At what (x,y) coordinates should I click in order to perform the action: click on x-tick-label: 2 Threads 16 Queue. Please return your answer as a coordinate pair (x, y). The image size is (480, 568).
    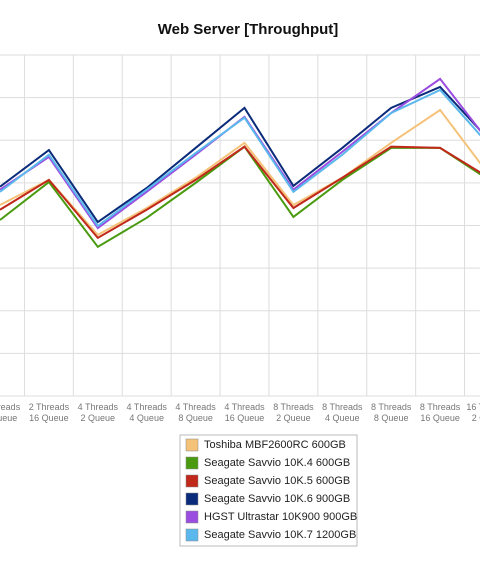
    Looking at the image, I should click on (49, 412).